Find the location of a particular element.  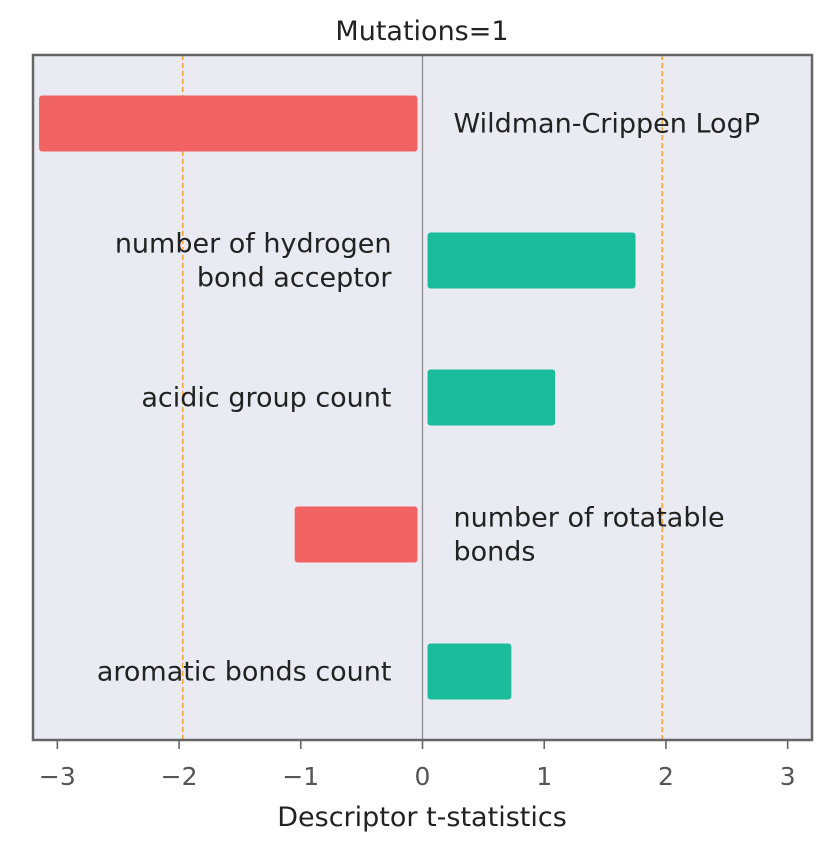

x-tick-label: 0 is located at coordinates (423, 776).